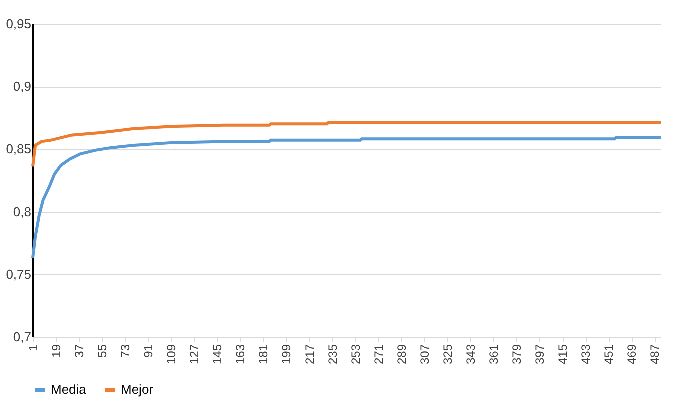 This screenshot has height=412, width=690. I want to click on x-tick-label: 1, so click(33, 348).